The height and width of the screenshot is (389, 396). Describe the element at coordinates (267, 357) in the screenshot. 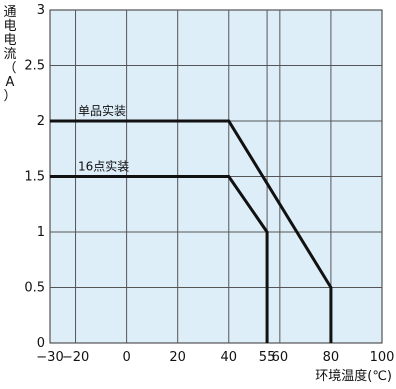

I see `x-tick-label-5: 55` at that location.